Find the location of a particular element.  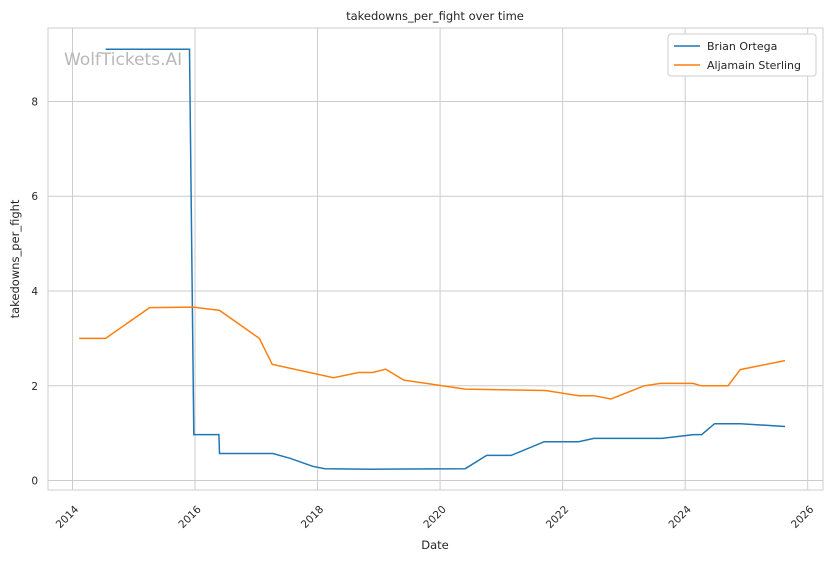

legend-label-ortega: Brian Ortega is located at coordinates (742, 46).